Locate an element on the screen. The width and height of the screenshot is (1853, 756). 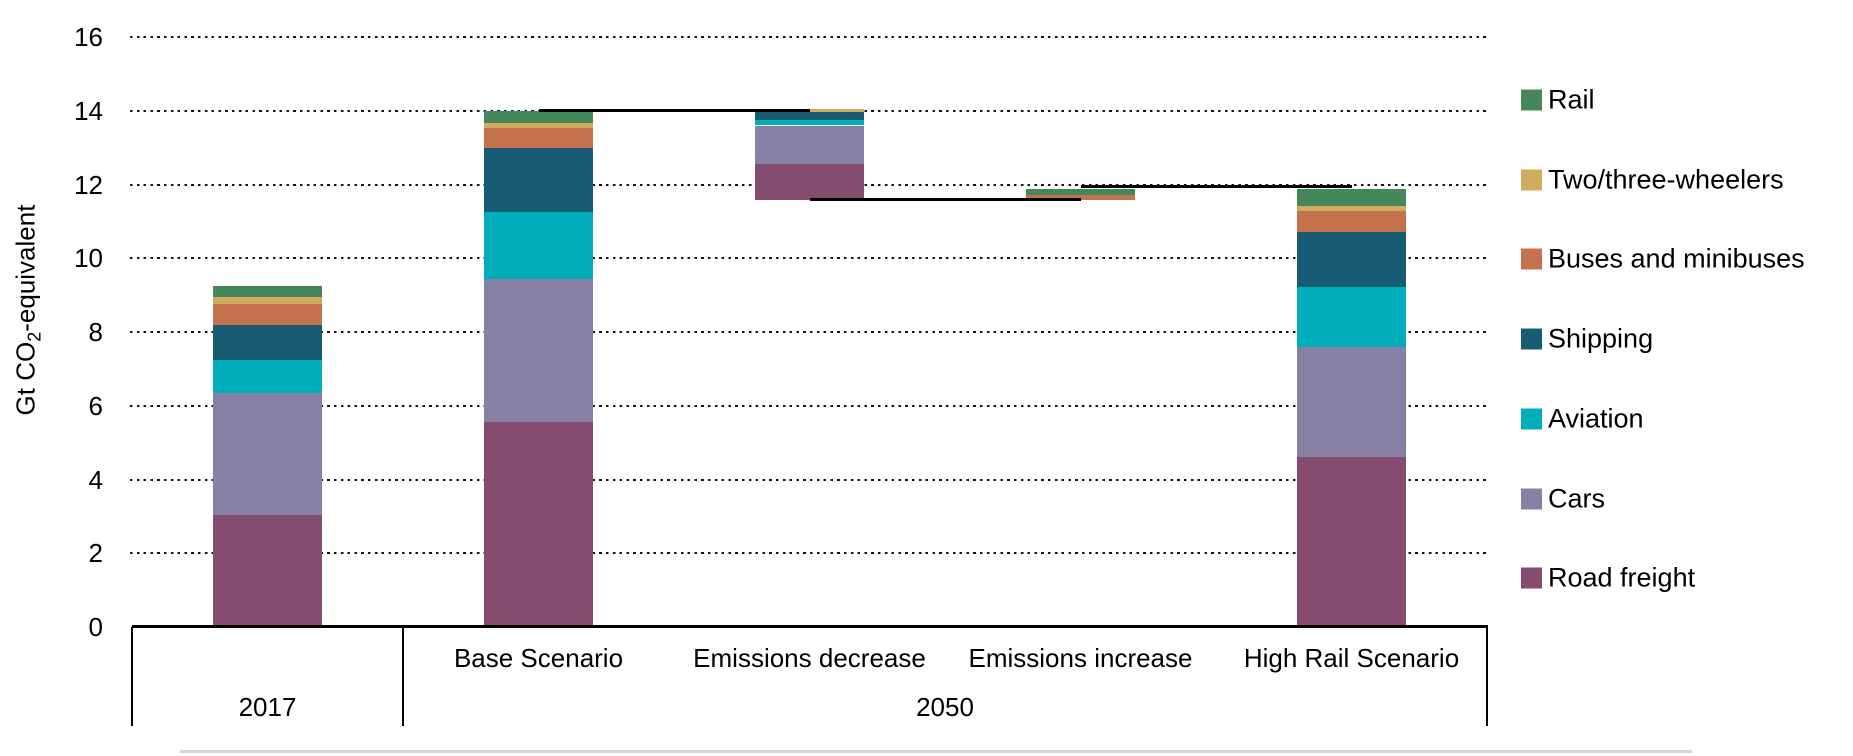
legend-item-road_freight: Road freight is located at coordinates (1608, 577).